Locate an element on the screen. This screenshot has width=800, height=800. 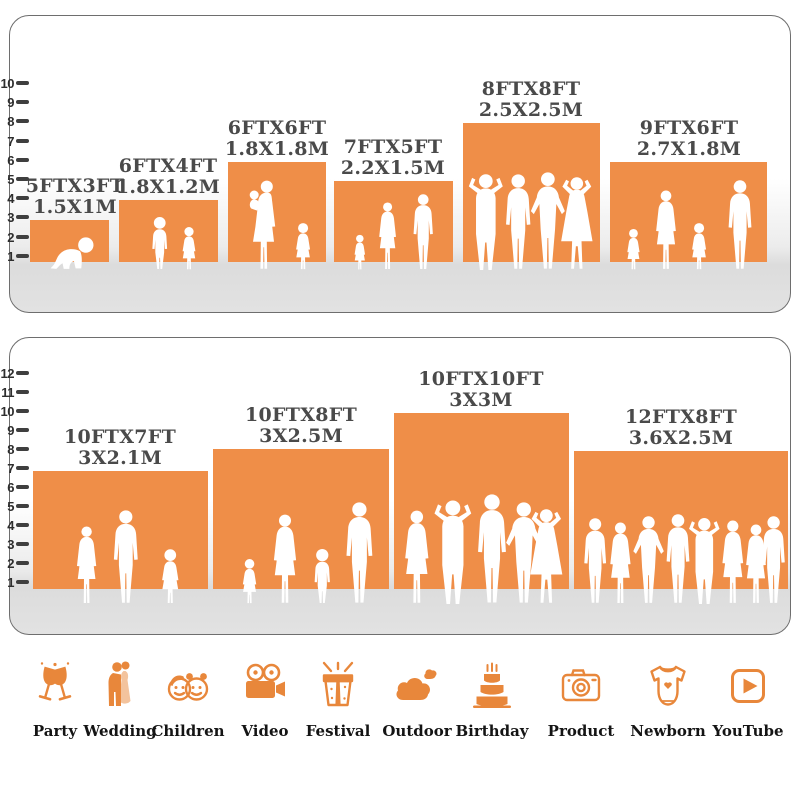
category-label: Party is located at coordinates (55, 731).